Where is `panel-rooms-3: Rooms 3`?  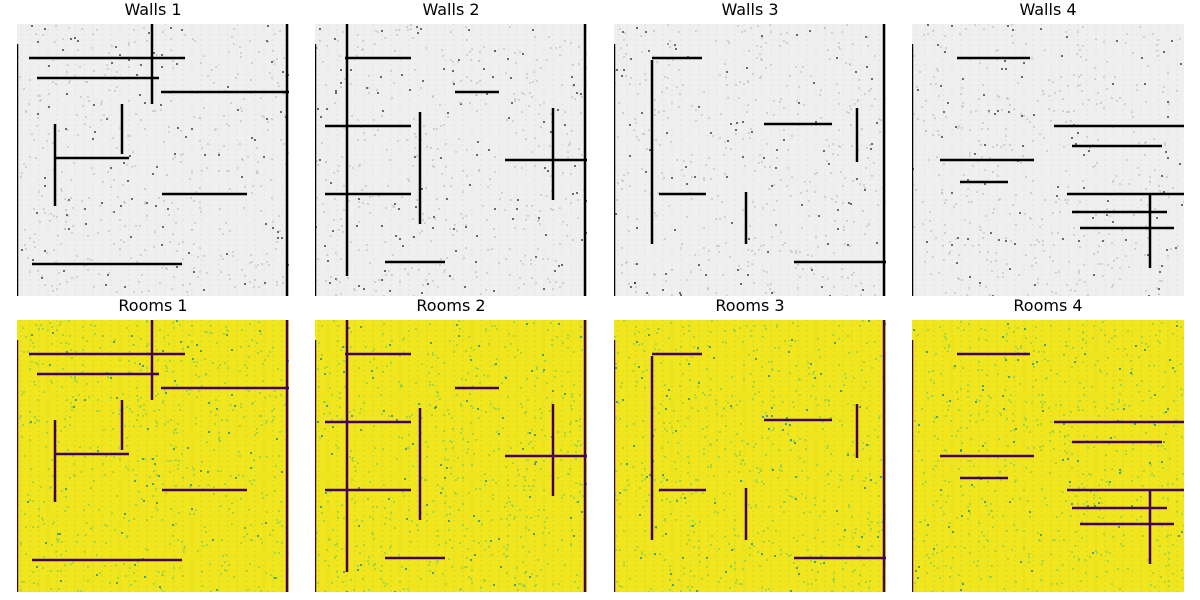 panel-rooms-3: Rooms 3 is located at coordinates (750, 445).